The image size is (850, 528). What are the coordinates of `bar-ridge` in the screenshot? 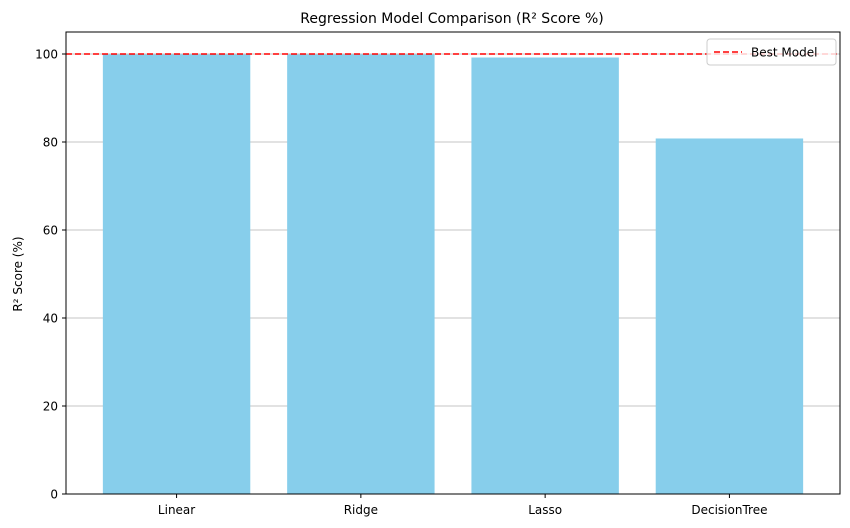 It's located at (361, 274).